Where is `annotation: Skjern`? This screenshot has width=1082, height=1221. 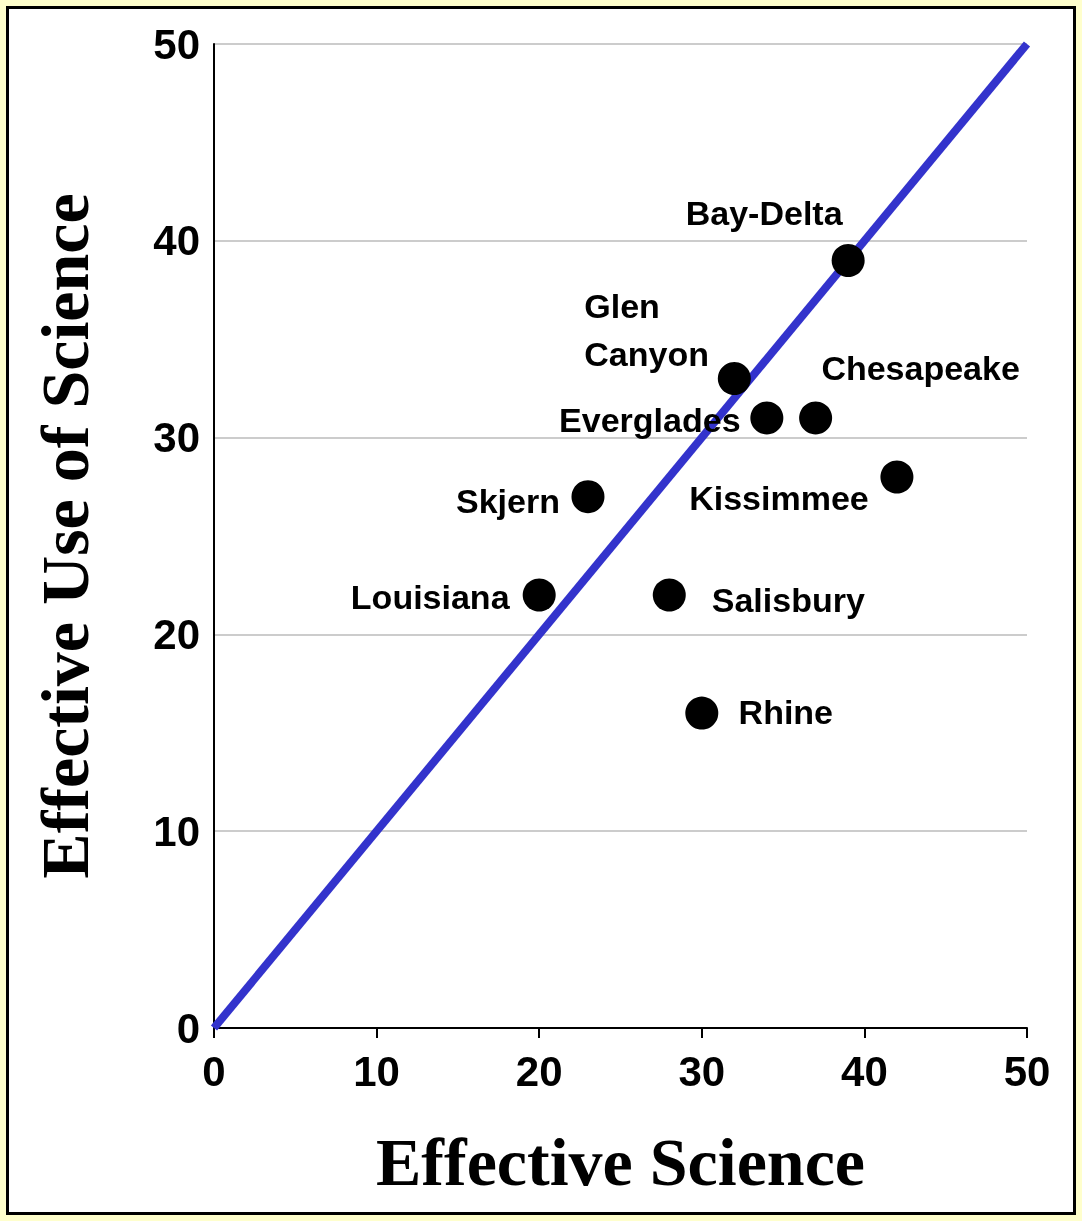
annotation: Skjern is located at coordinates (508, 500).